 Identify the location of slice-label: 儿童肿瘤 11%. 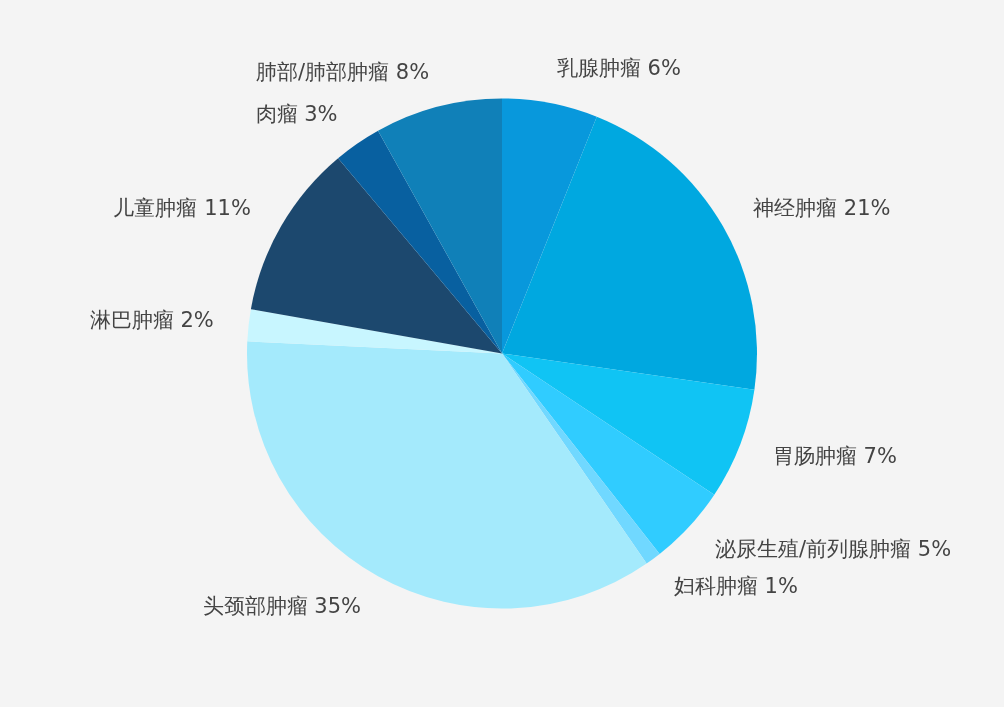
(182, 207).